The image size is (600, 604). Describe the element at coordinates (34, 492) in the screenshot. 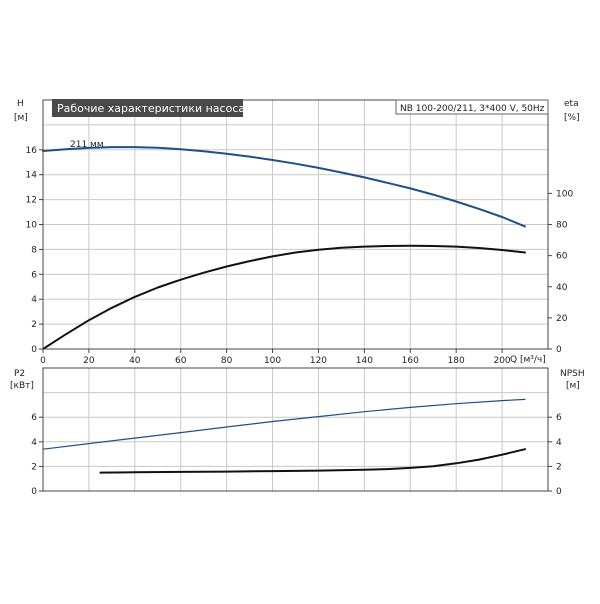

I see `p2-tick-label: 0` at that location.